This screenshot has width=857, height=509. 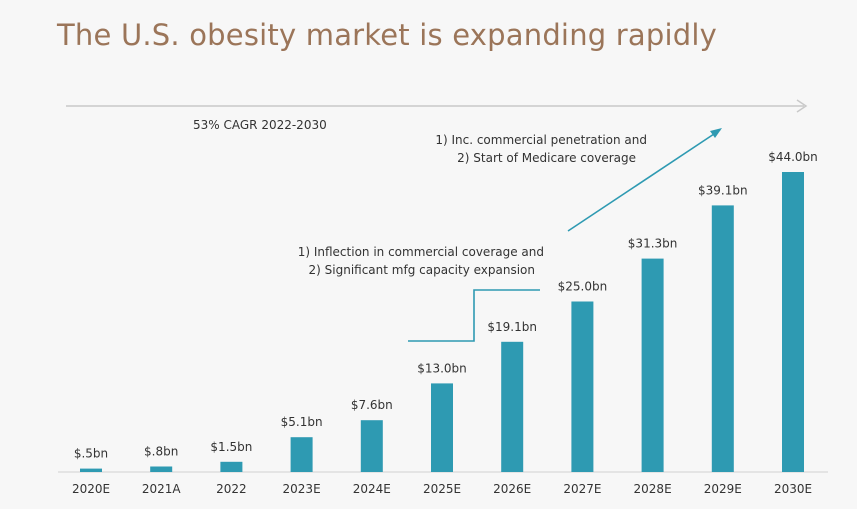 I want to click on x-tick-label-2024E: 2024E, so click(x=372, y=489).